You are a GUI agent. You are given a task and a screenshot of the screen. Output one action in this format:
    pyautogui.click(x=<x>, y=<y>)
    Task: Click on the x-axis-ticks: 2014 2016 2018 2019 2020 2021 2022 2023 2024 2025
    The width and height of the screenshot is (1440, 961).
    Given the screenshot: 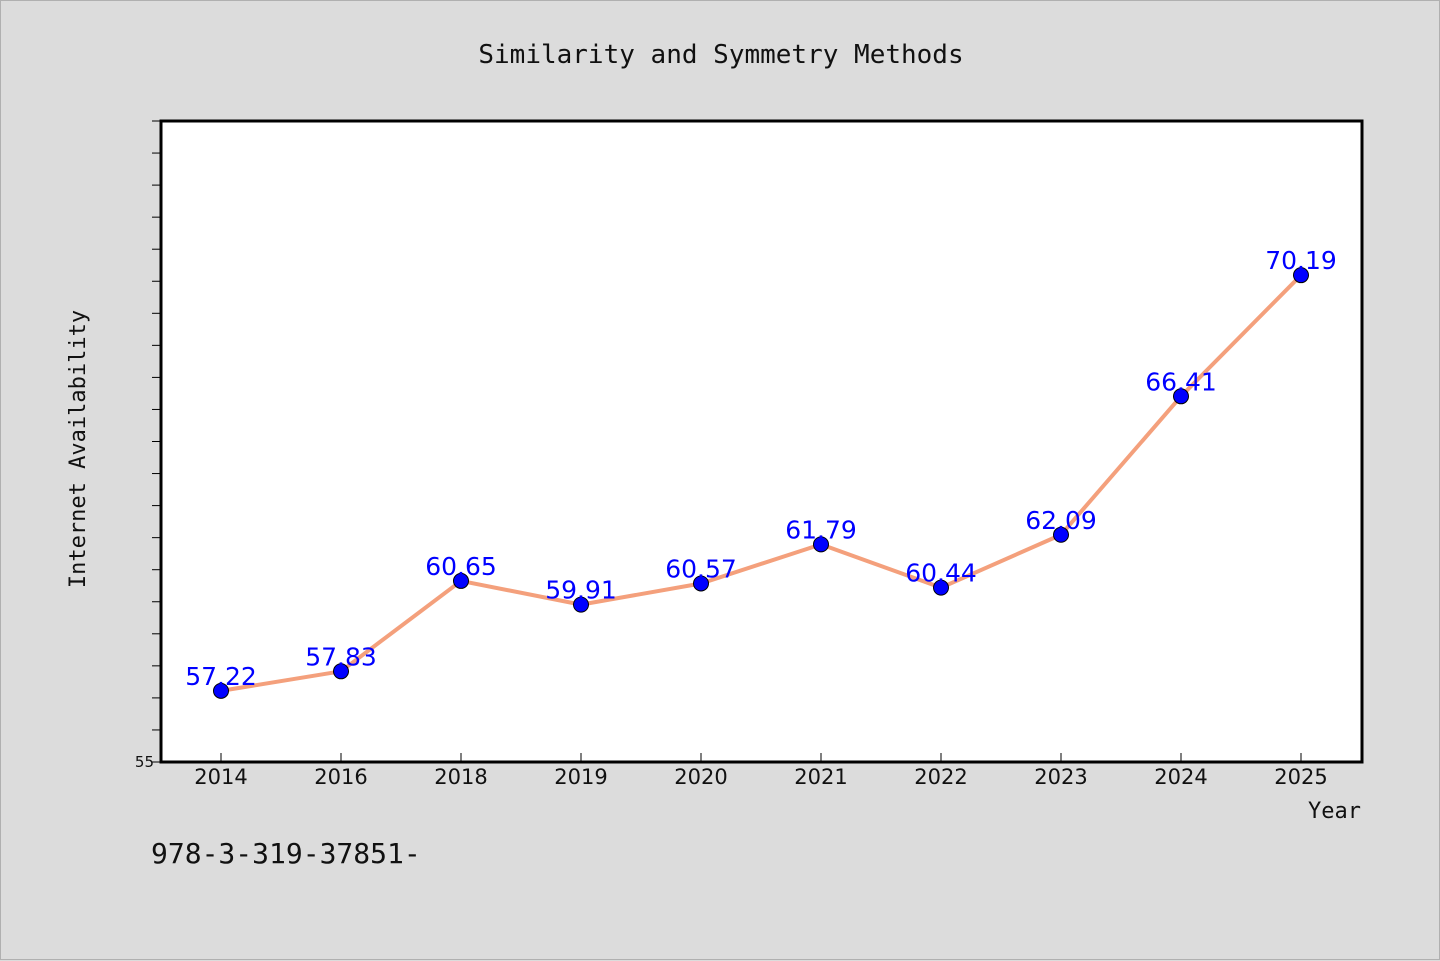 What is the action you would take?
    pyautogui.click(x=761, y=771)
    